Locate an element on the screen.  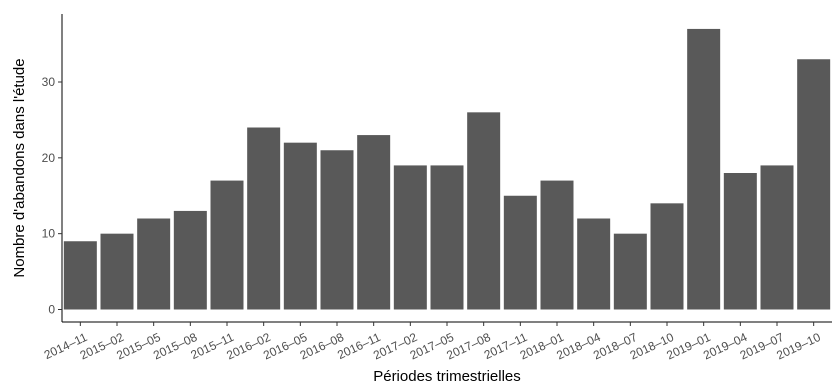
bar-2017–02 is located at coordinates (410, 237).